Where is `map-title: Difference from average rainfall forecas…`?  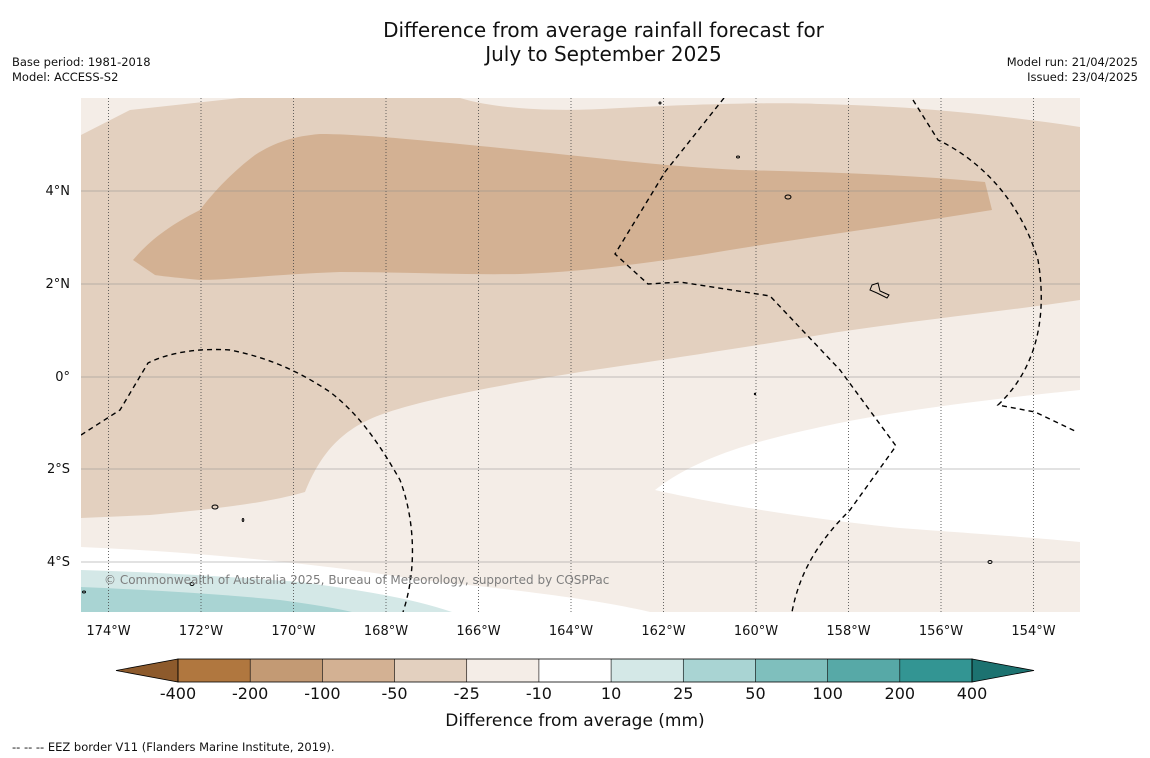 map-title: Difference from average rainfall forecas… is located at coordinates (575, 42).